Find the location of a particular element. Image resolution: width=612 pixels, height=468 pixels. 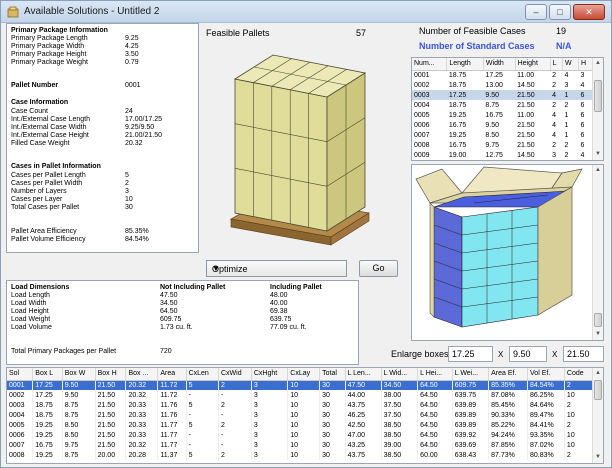

results-table-cell: 87.73% is located at coordinates (508, 455).